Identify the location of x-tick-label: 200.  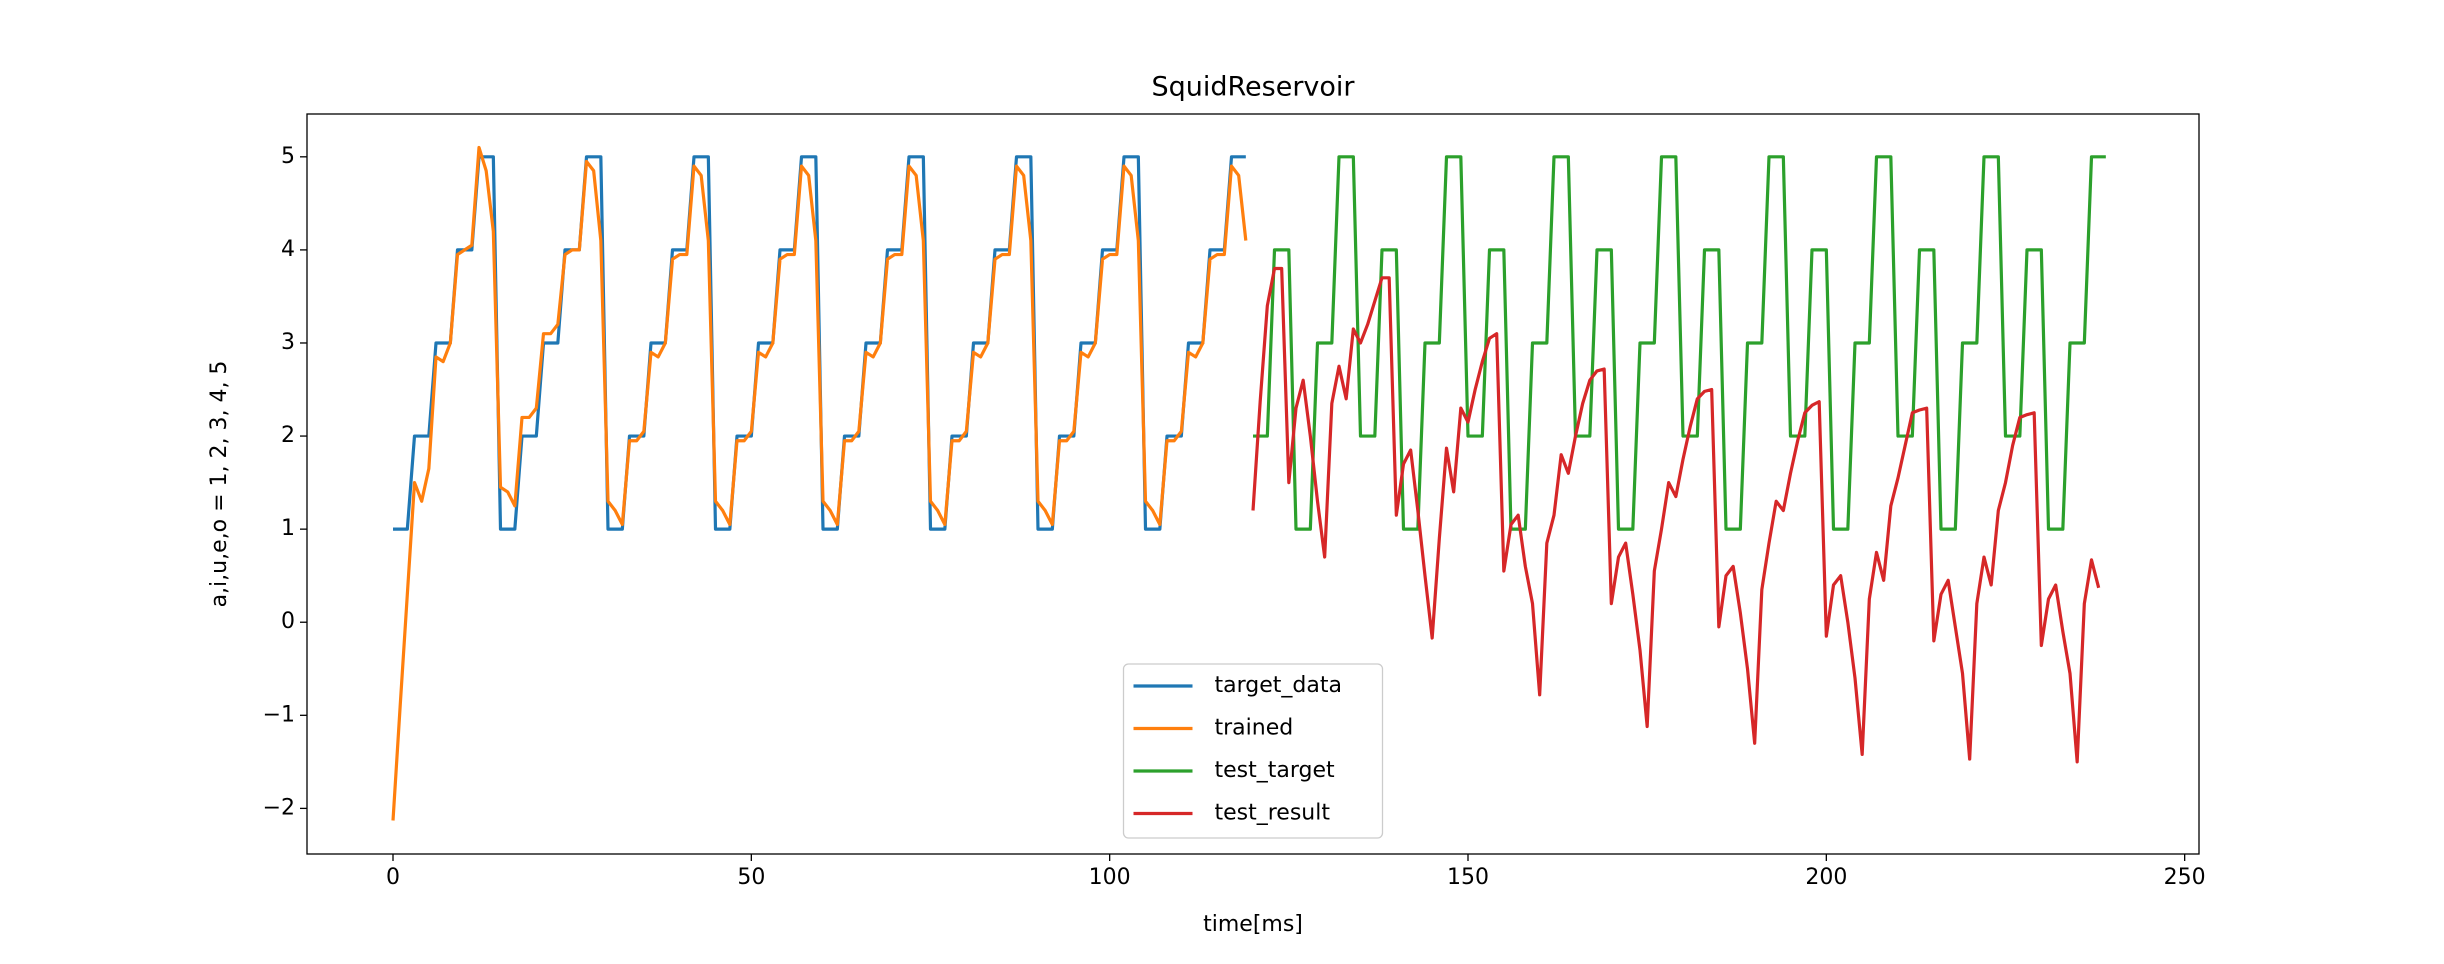
(1826, 877).